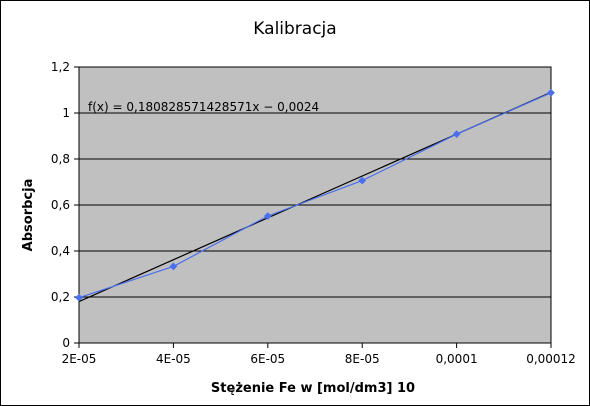  Describe the element at coordinates (79, 359) in the screenshot. I see `x-tick-label: 2E-05` at that location.